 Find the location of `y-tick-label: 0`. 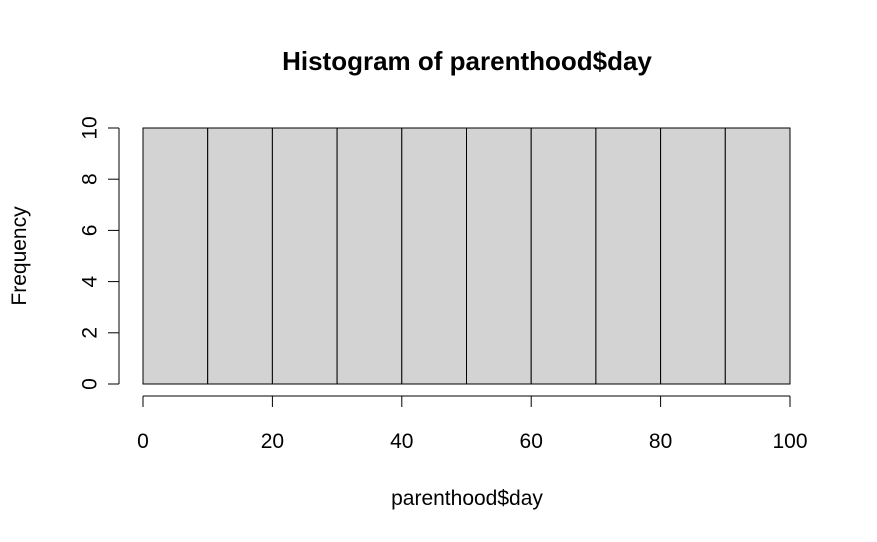

y-tick-label: 0 is located at coordinates (89, 384).